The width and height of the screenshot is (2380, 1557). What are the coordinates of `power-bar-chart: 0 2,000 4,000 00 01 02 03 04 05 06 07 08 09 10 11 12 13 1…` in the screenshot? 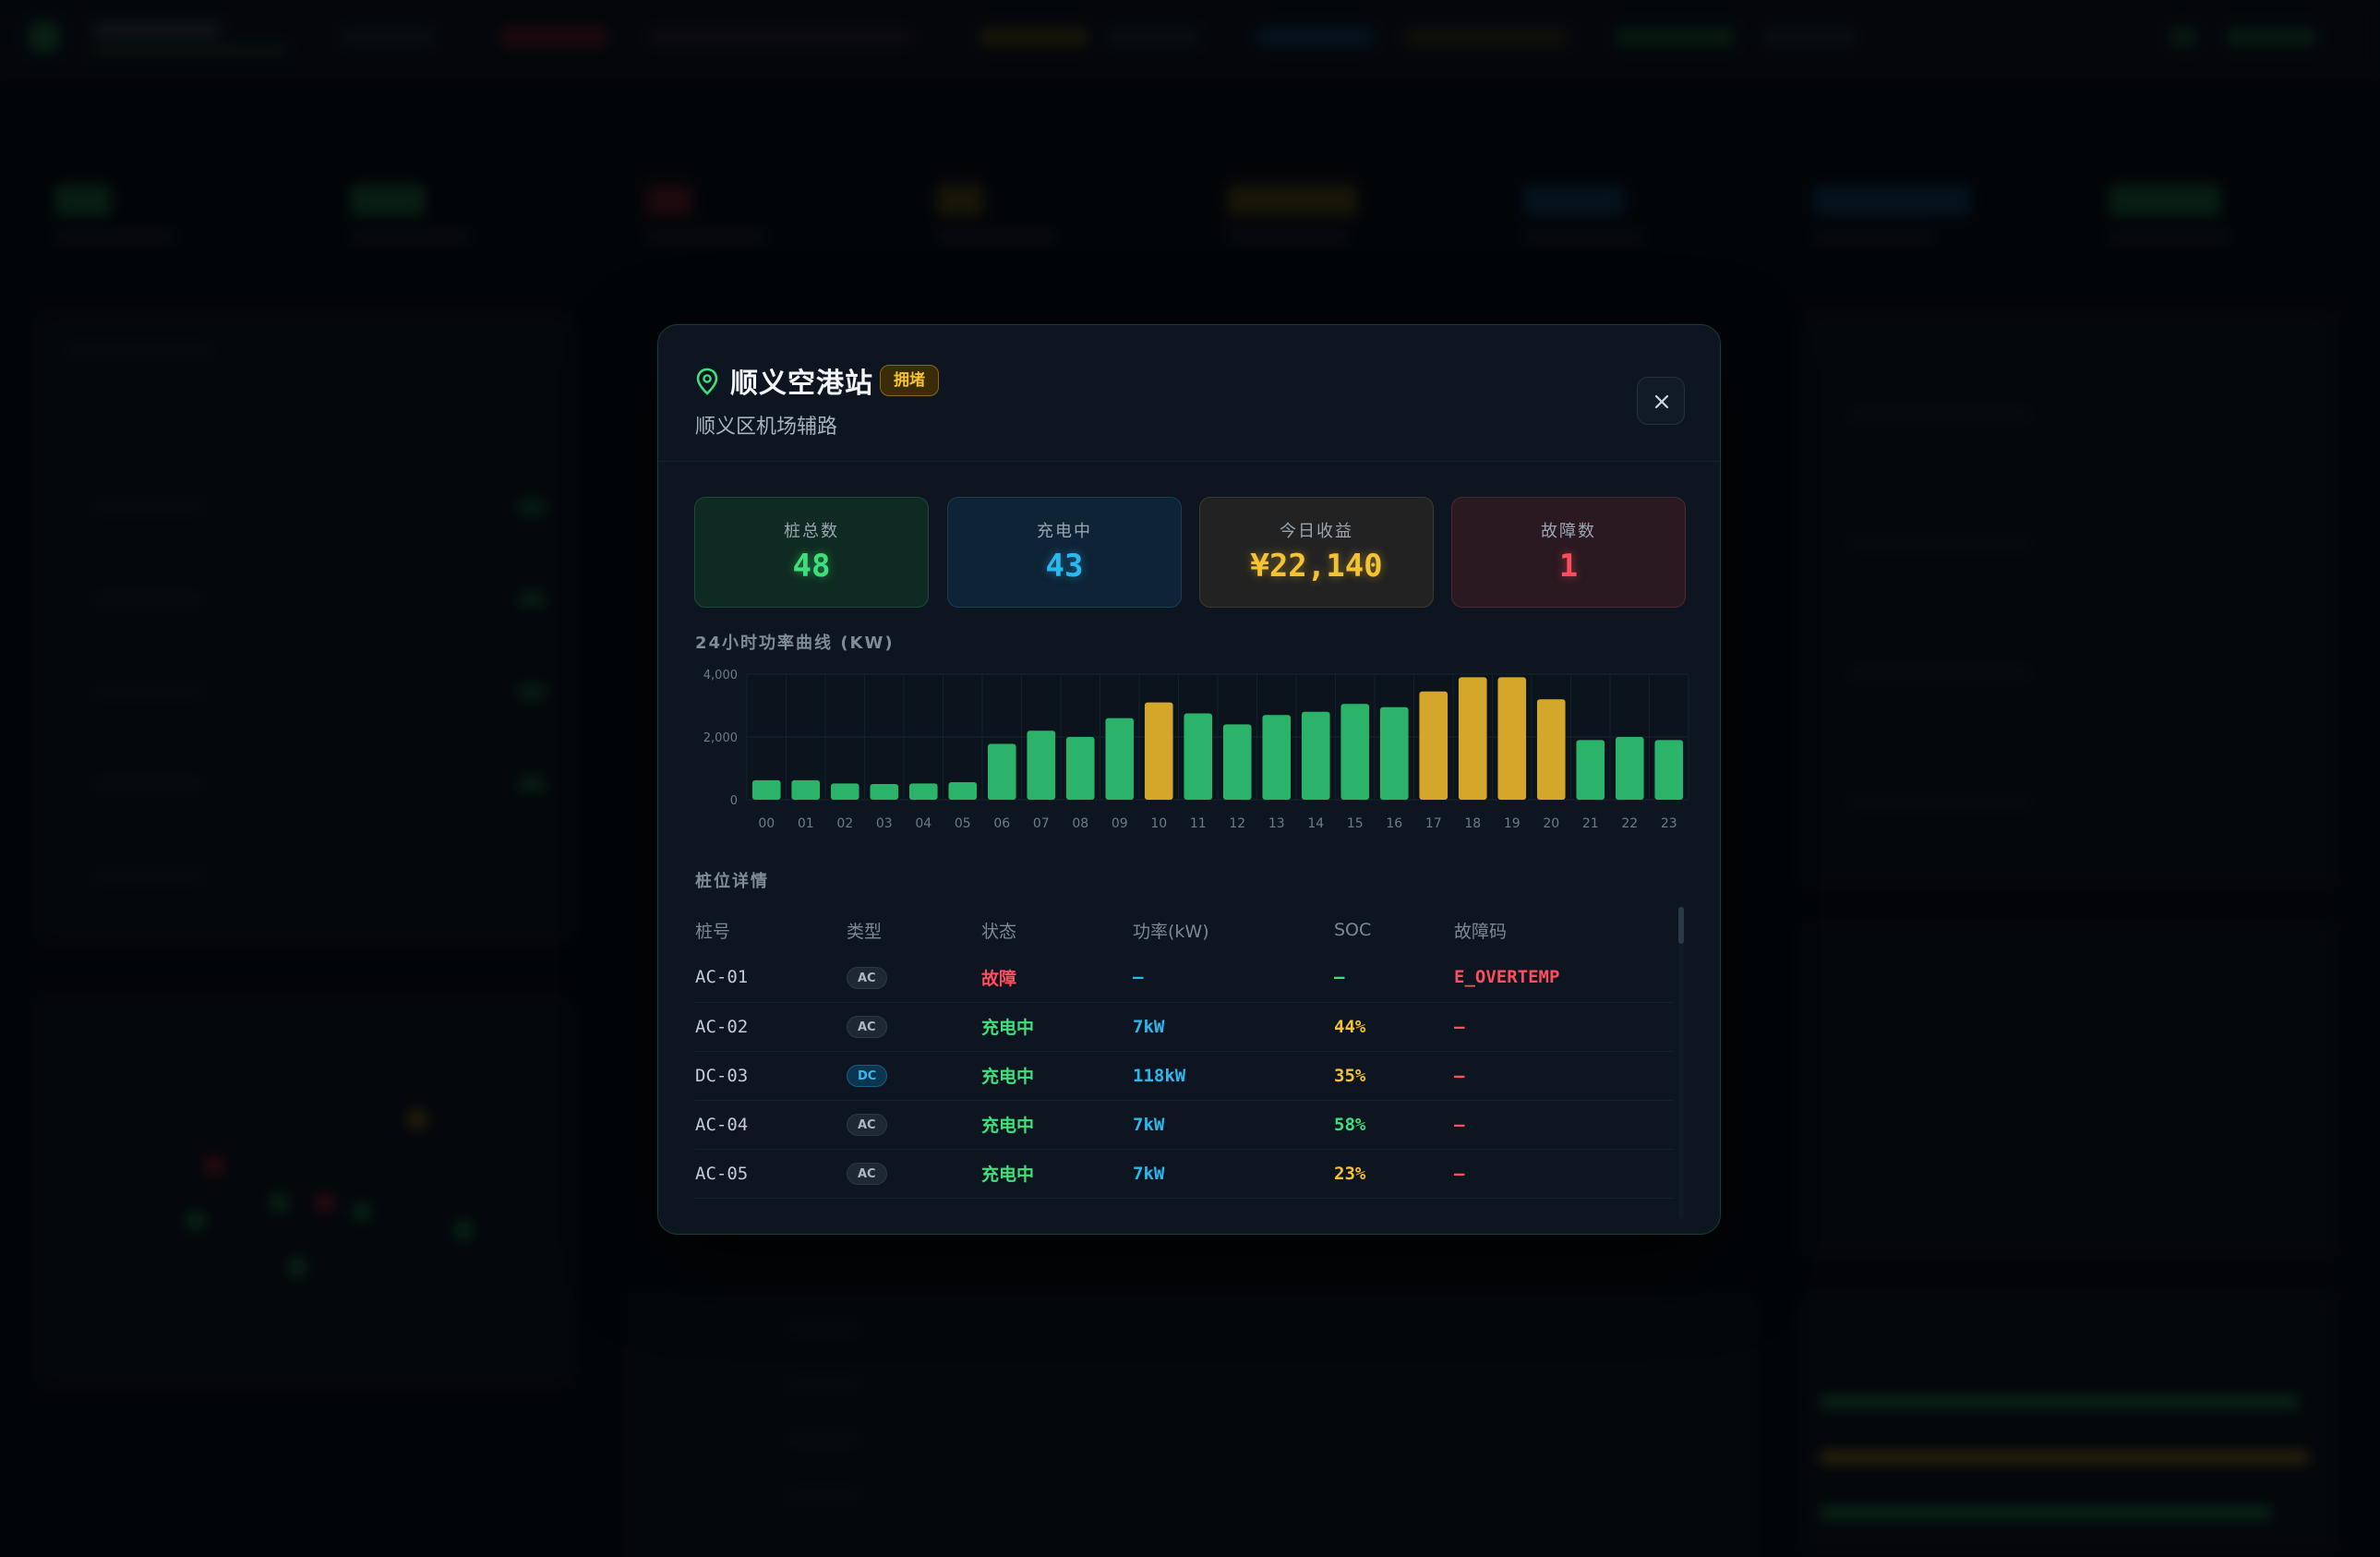 It's located at (1196, 750).